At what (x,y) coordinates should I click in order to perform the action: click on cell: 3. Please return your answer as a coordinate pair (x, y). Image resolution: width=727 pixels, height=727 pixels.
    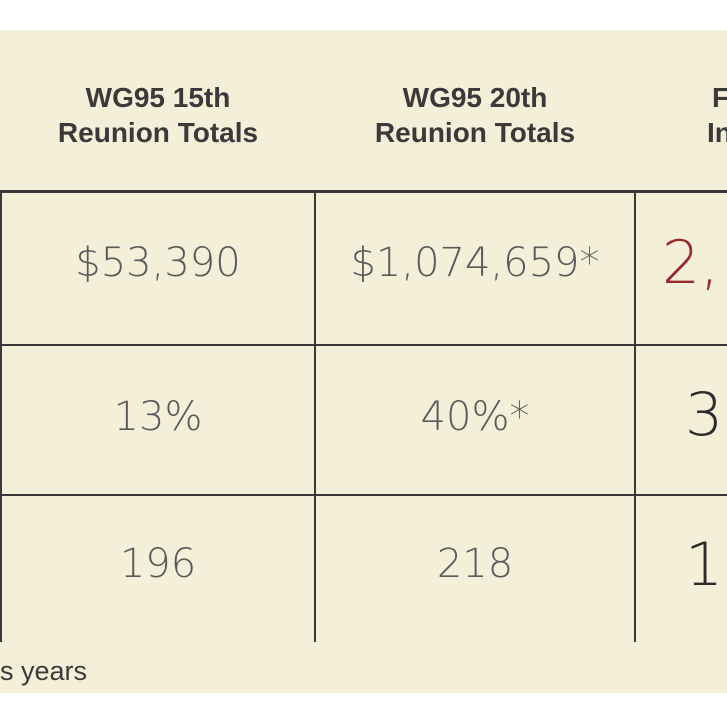
    Looking at the image, I should click on (704, 415).